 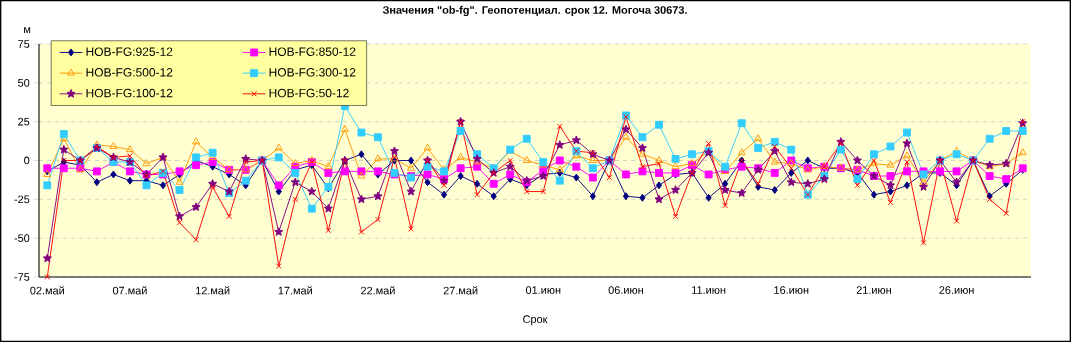 What do you see at coordinates (312, 51) in the screenshot?
I see `legend-label: НОВ-FG:850-12` at bounding box center [312, 51].